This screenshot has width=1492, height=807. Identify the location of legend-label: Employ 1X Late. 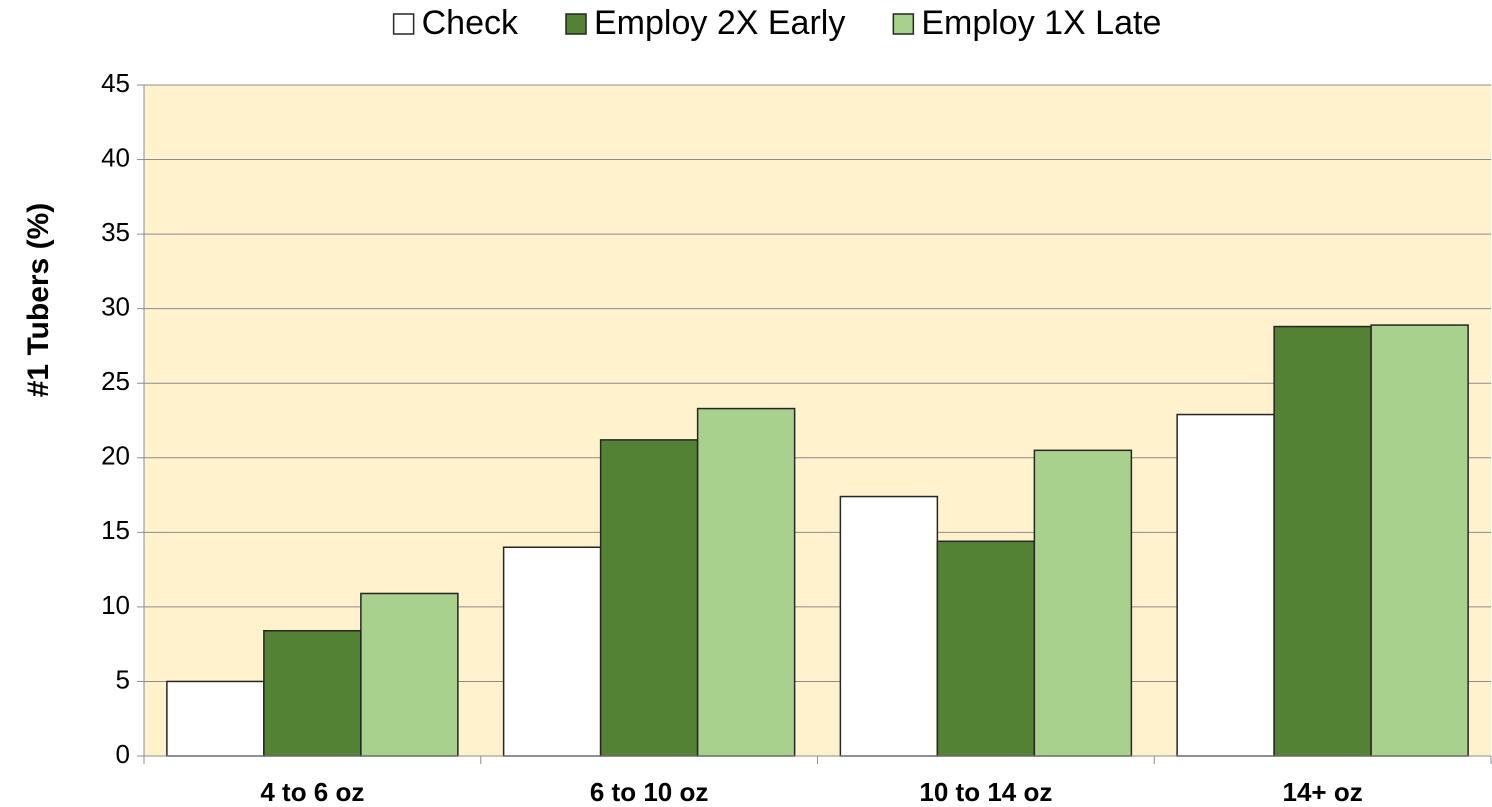
(1041, 23).